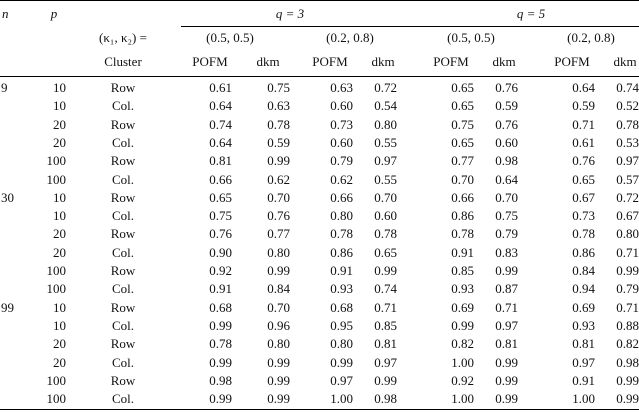  I want to click on value-cell: 0.92, so click(220, 270).